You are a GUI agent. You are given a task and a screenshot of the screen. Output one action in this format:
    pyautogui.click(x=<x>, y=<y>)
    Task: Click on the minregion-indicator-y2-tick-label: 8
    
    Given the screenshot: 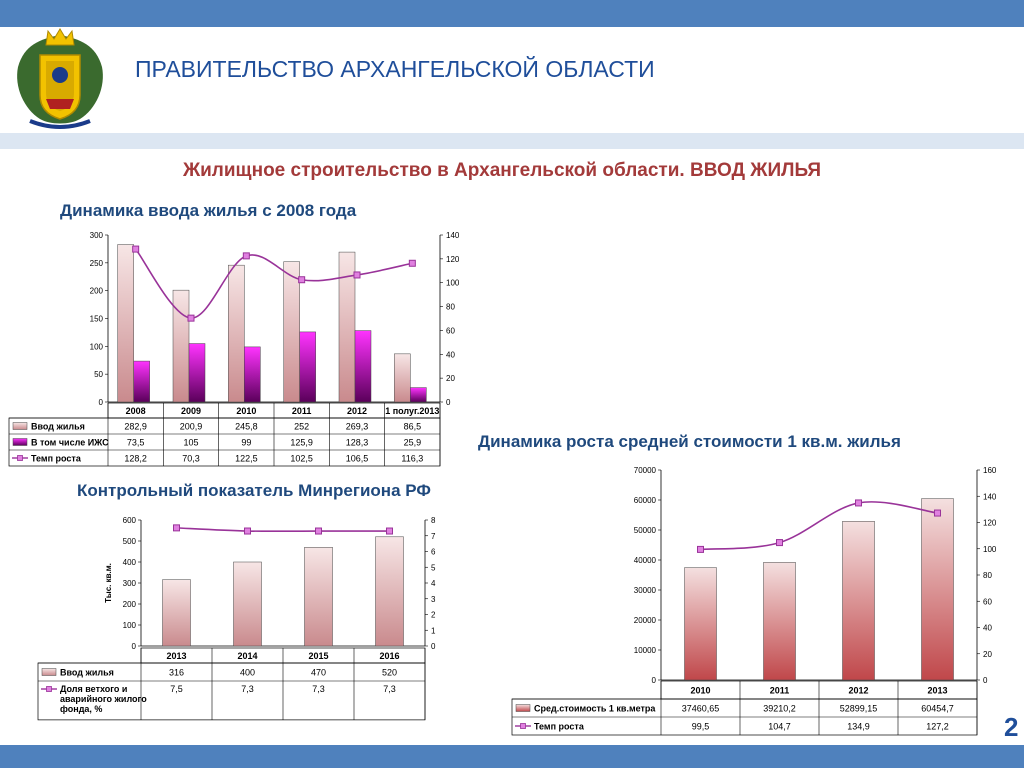 What is the action you would take?
    pyautogui.click(x=433, y=520)
    